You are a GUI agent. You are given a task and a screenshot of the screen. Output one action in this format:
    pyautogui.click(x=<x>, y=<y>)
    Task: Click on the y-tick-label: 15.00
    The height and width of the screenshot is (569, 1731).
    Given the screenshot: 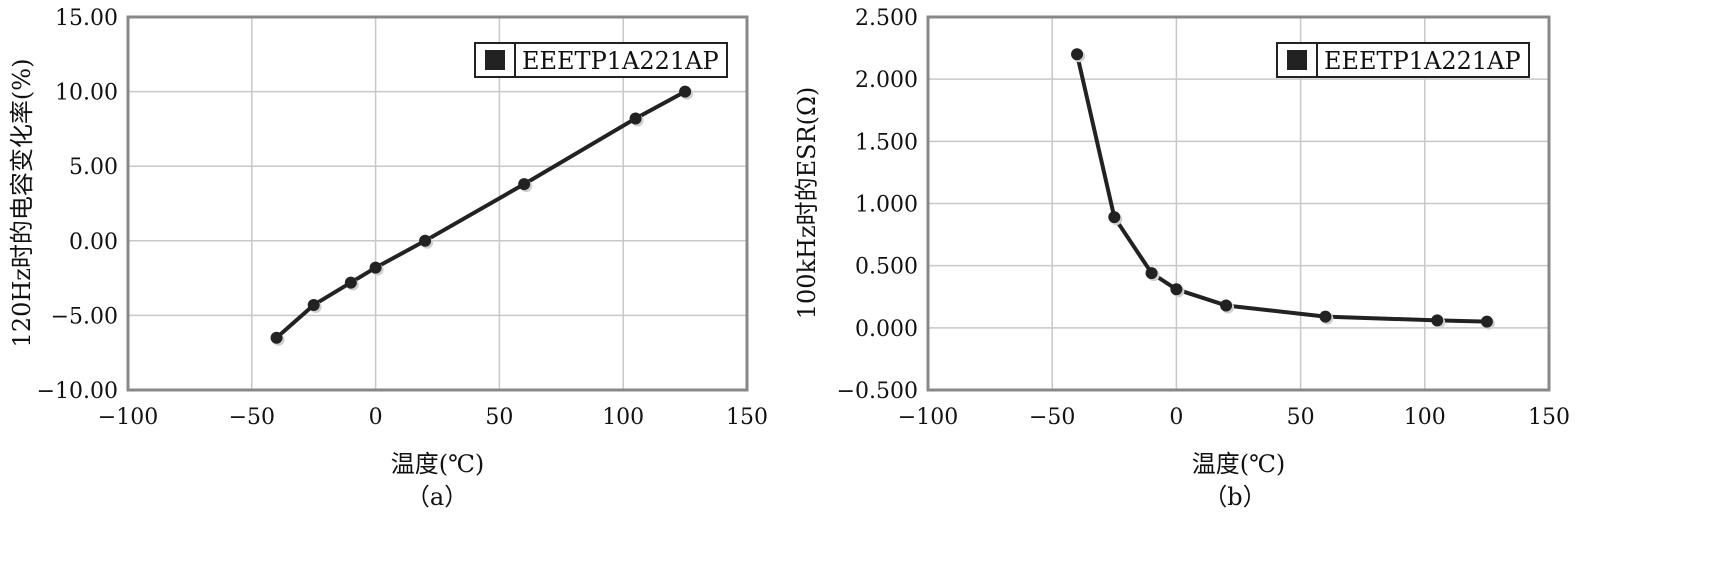 What is the action you would take?
    pyautogui.click(x=86, y=18)
    